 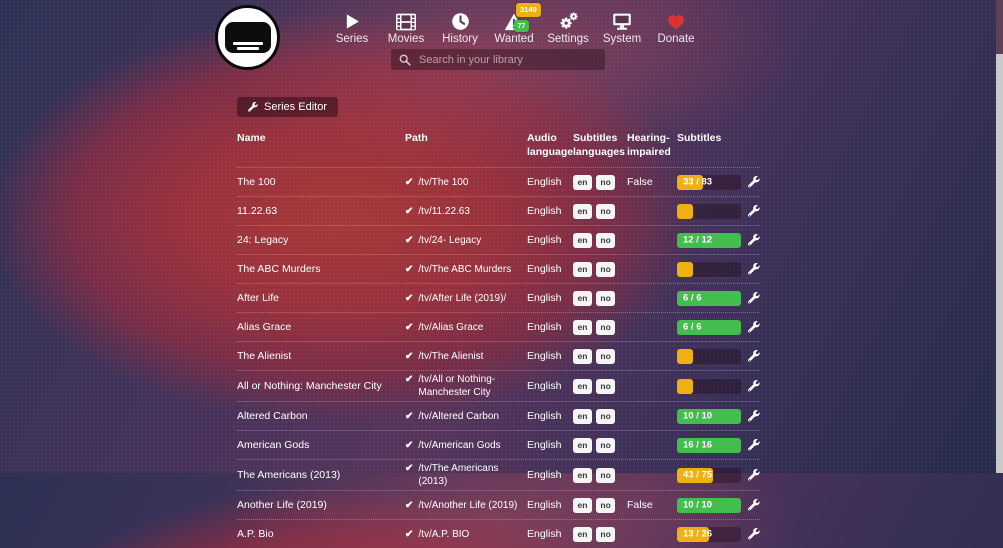 What do you see at coordinates (709, 182) in the screenshot?
I see `subtitles-progress-bar: 33 / 83` at bounding box center [709, 182].